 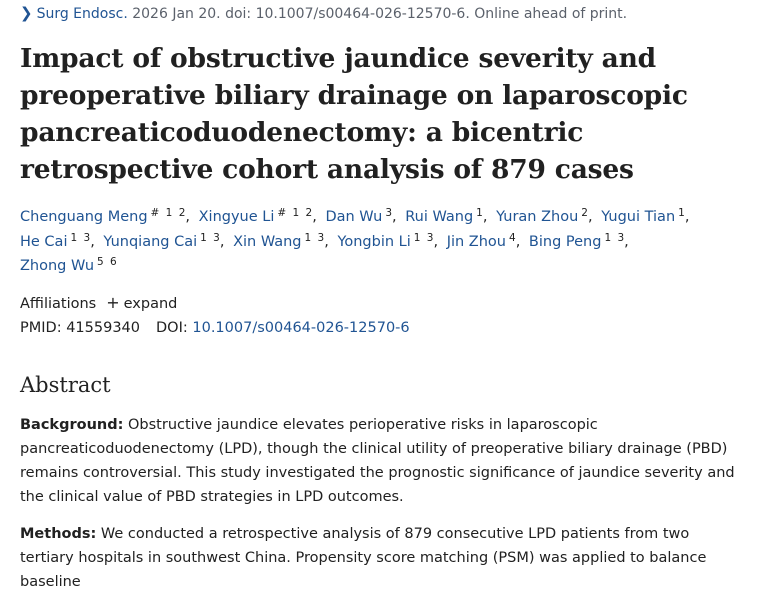 What do you see at coordinates (512, 237) in the screenshot?
I see `author-affiliation-refs: 4` at bounding box center [512, 237].